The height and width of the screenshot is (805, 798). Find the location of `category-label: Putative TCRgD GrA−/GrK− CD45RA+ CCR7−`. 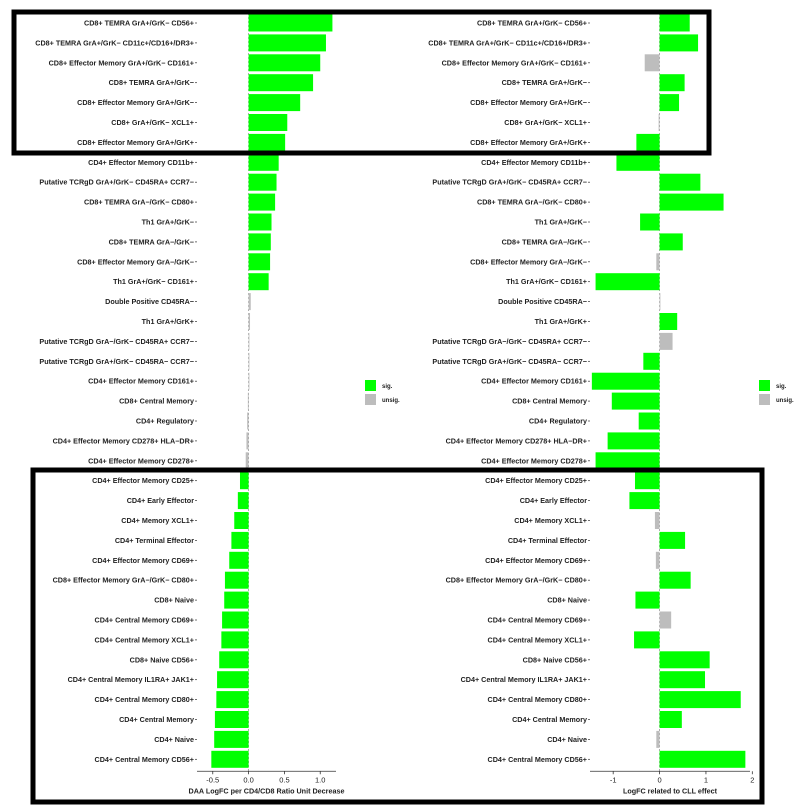

category-label: Putative TCRgD GrA−/GrK− CD45RA+ CCR7− is located at coordinates (509, 341).